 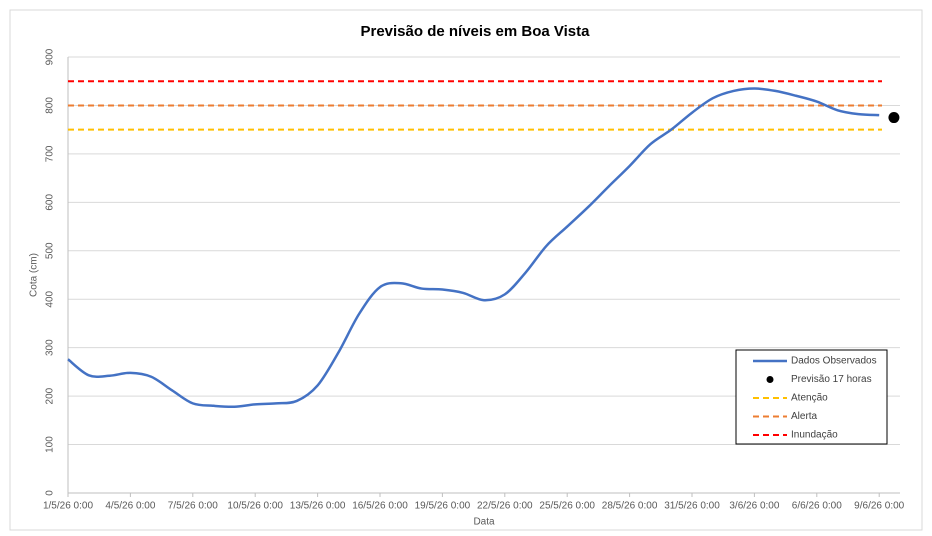 What do you see at coordinates (567, 506) in the screenshot?
I see `x-tick-label: 25/5/26 0:00` at bounding box center [567, 506].